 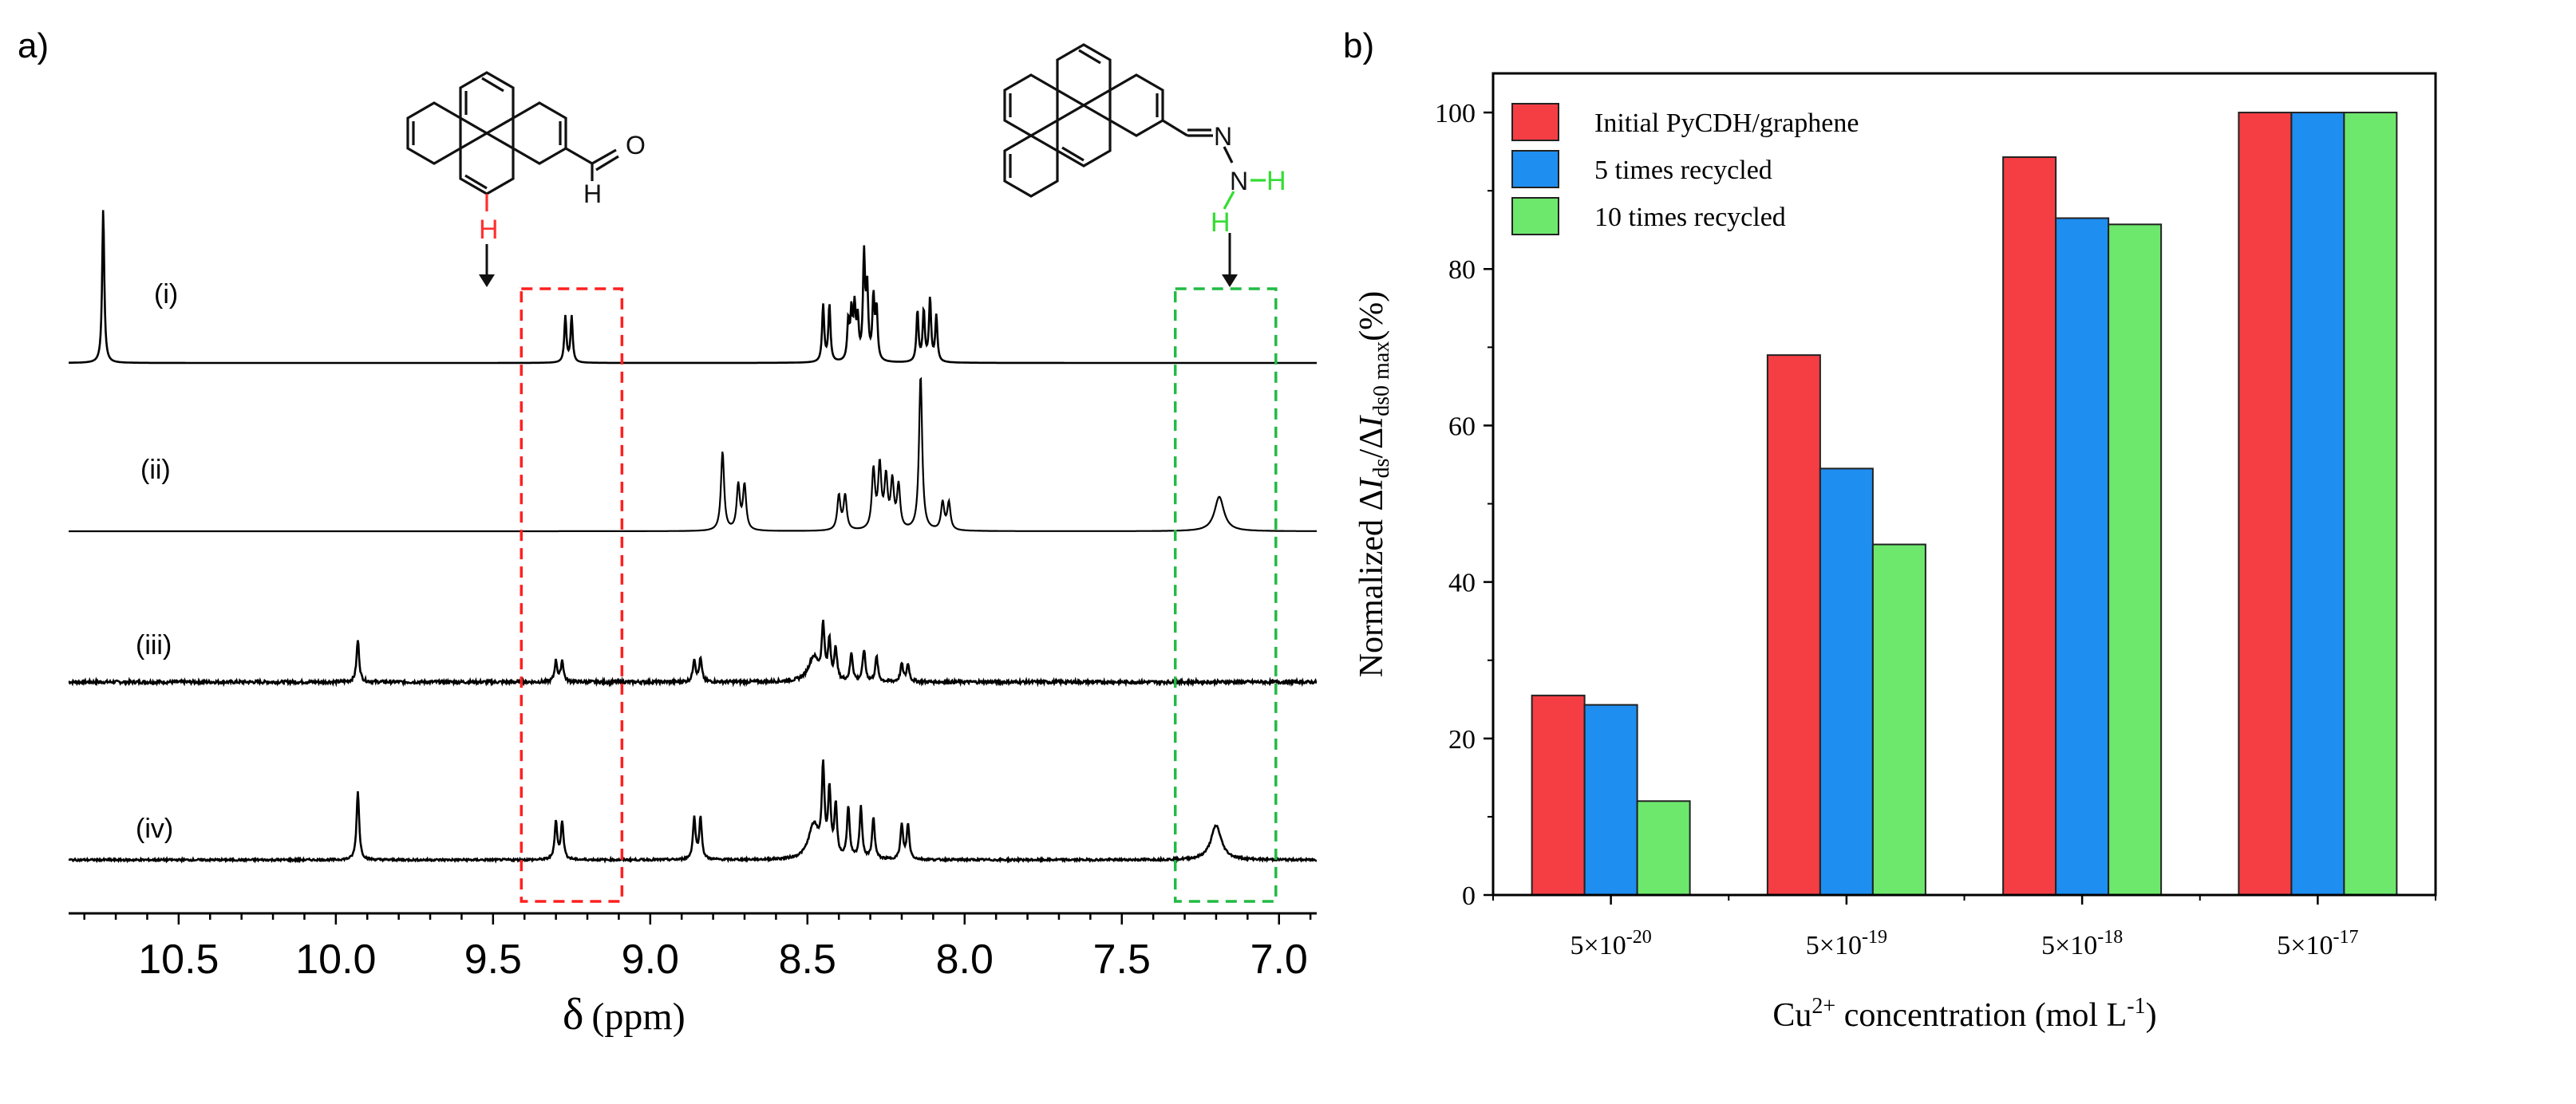 I want to click on amine-h2-label: H, so click(x=1221, y=223).